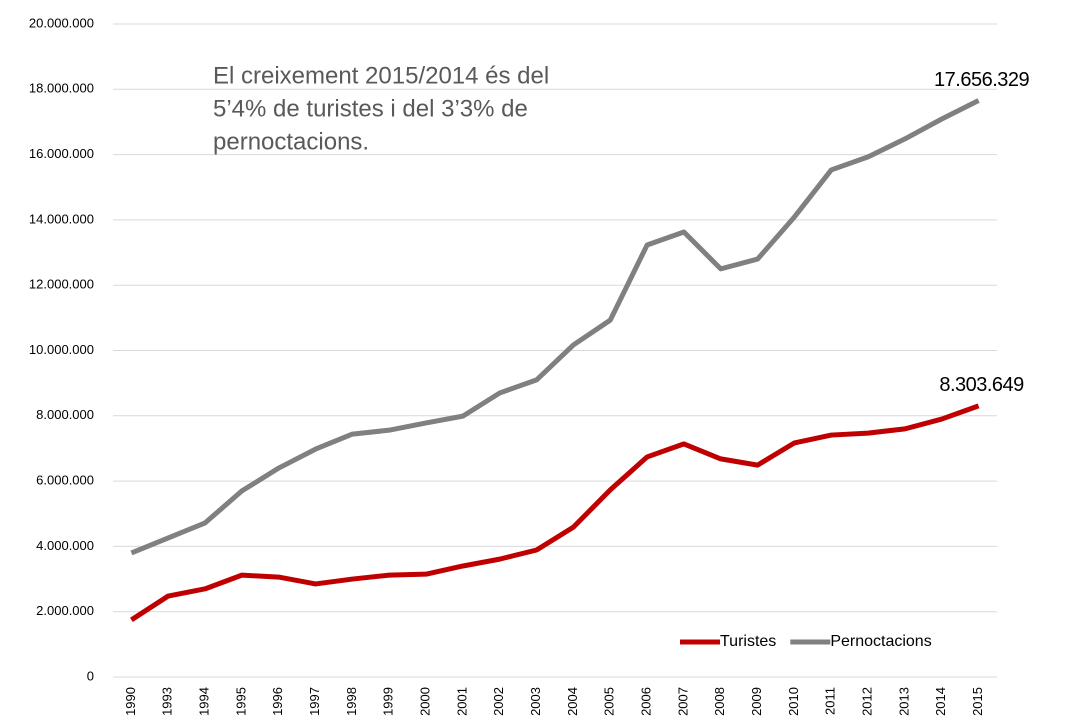 The image size is (1065, 726). I want to click on x-tick-label: 2005, so click(609, 701).